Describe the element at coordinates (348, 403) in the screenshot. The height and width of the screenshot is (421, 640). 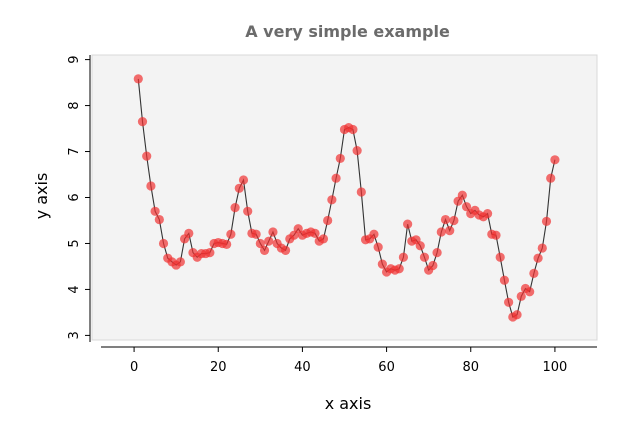
I see `x-axis-label: x axis` at that location.